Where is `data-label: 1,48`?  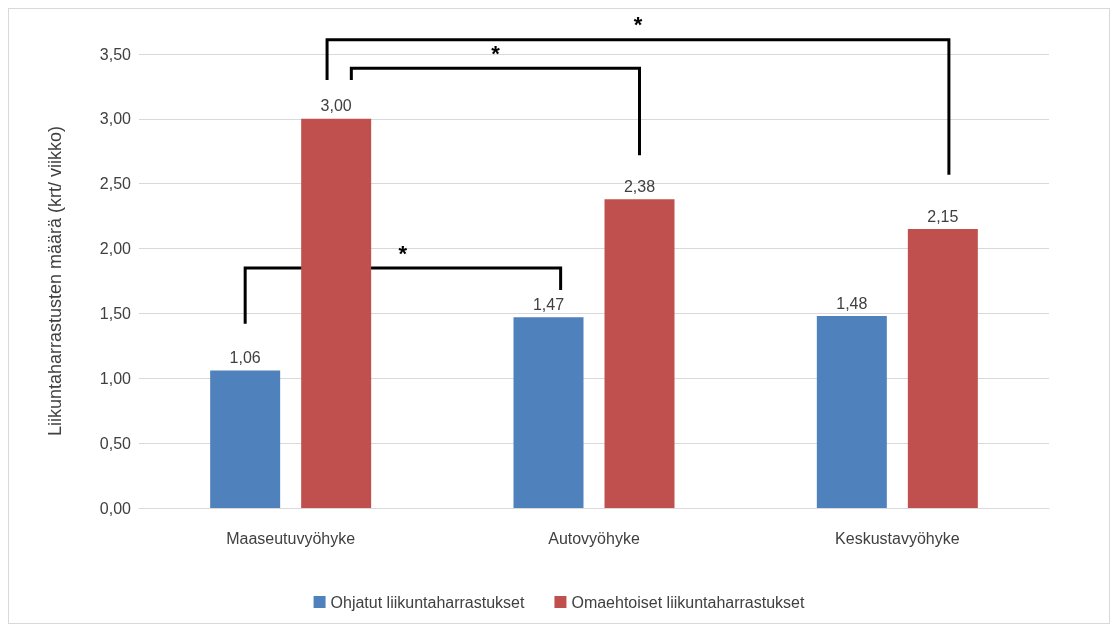 data-label: 1,48 is located at coordinates (852, 303).